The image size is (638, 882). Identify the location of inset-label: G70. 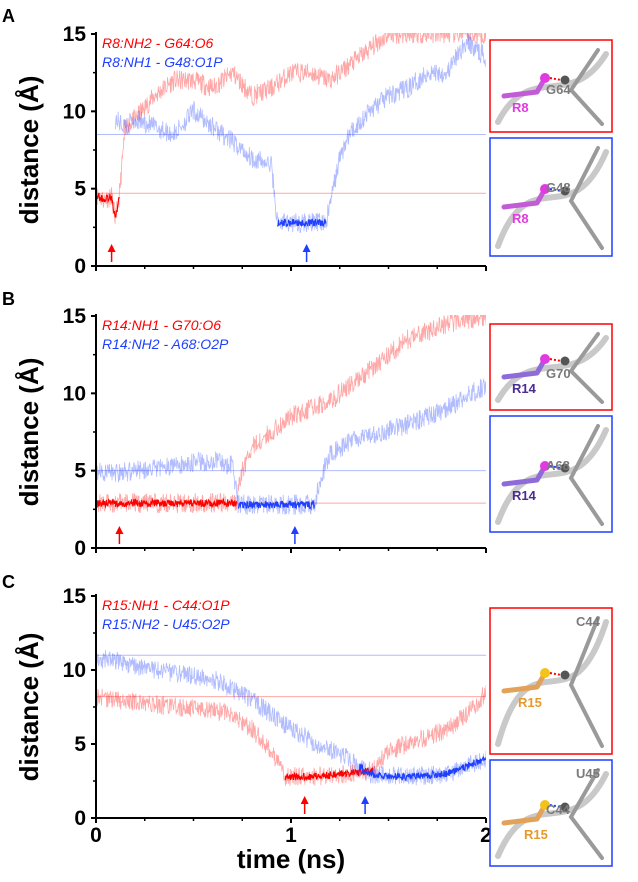
(558, 373).